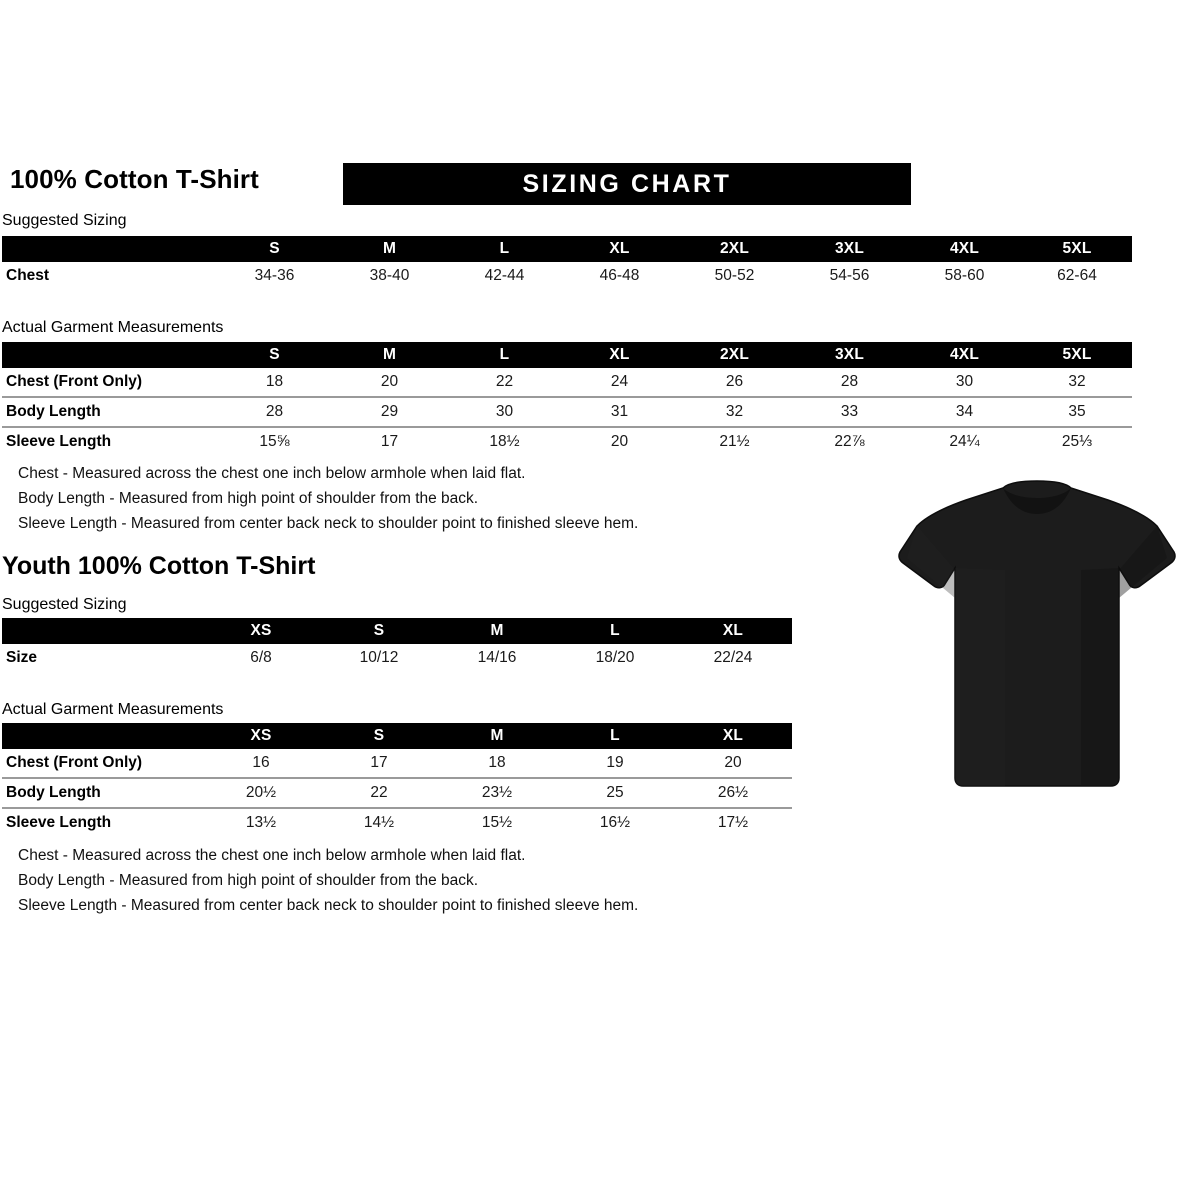 Image resolution: width=1200 pixels, height=1200 pixels. Describe the element at coordinates (504, 441) in the screenshot. I see `adult-actual-cell: 18½` at that location.